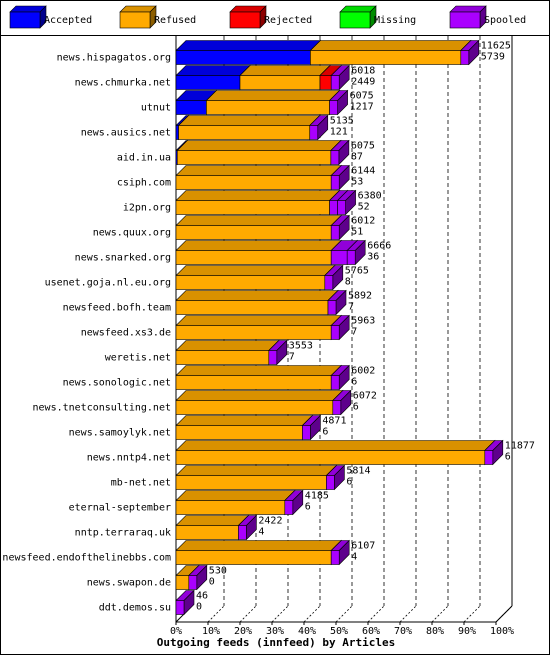  What do you see at coordinates (261, 532) in the screenshot?
I see `value-label-spooled: 4` at bounding box center [261, 532].